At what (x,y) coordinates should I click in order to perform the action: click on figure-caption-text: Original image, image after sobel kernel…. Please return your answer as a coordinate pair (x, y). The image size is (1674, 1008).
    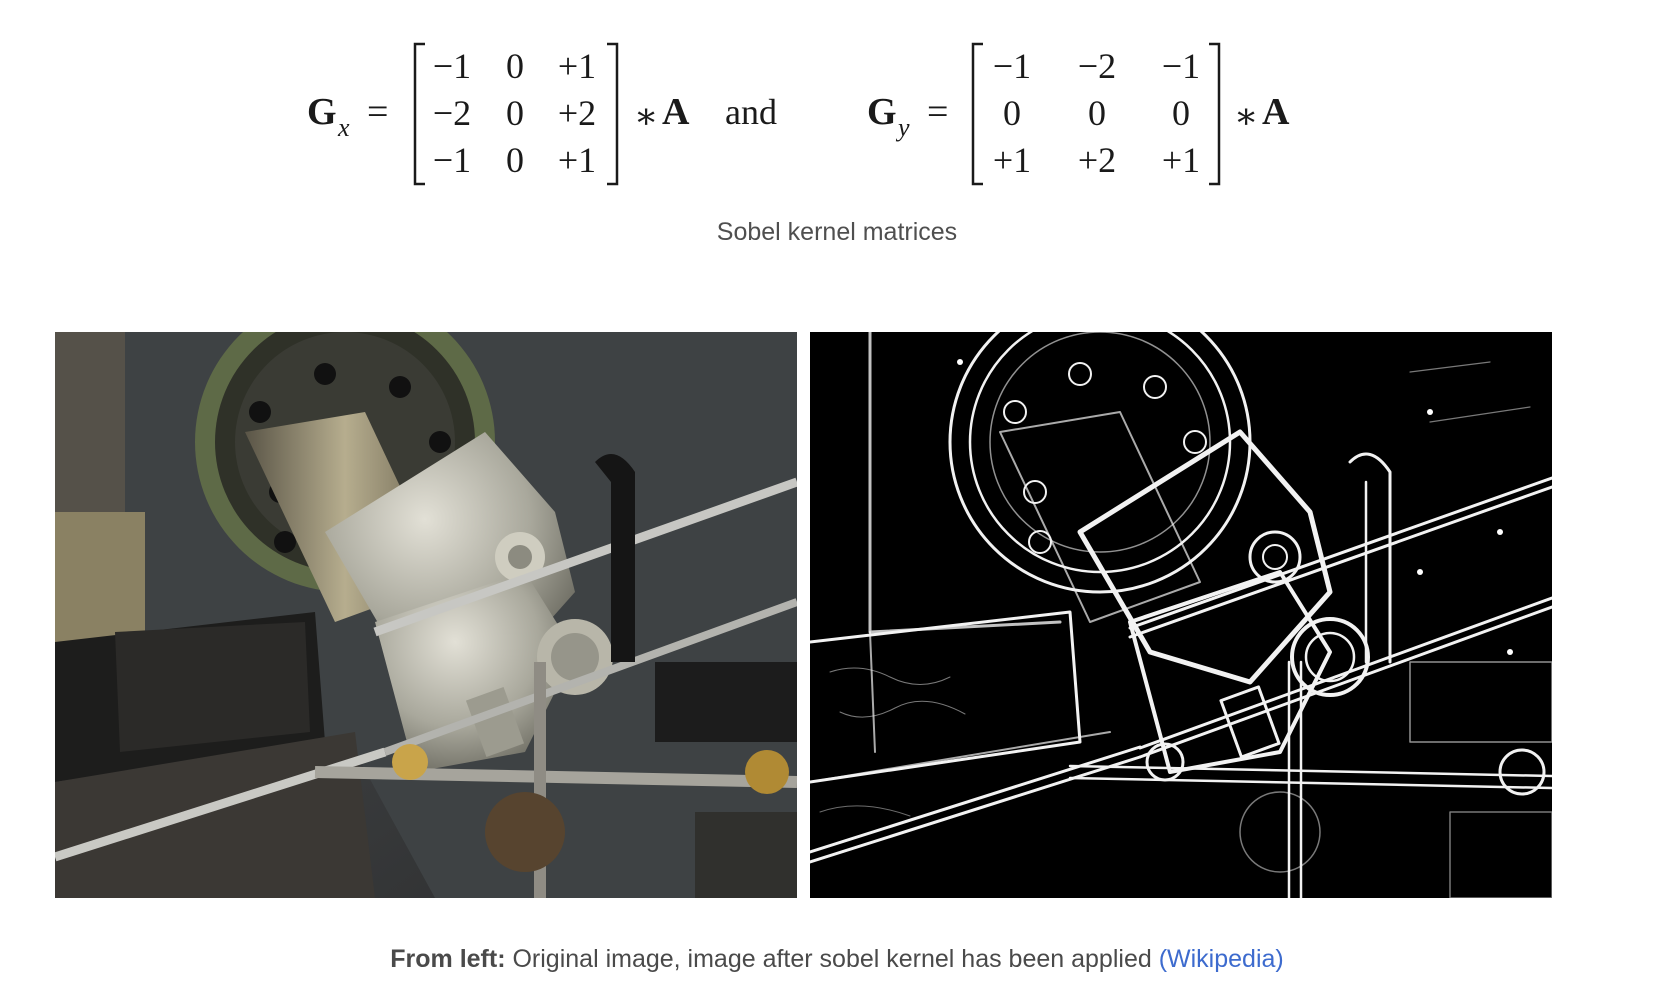
    Looking at the image, I should click on (832, 959).